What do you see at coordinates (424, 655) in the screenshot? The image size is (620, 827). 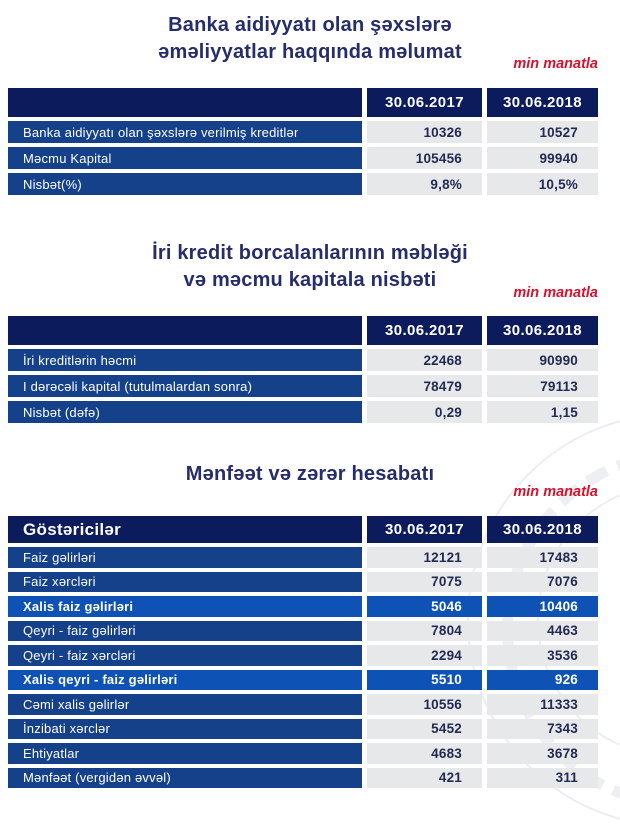 I see `row-value-2017: 2294` at bounding box center [424, 655].